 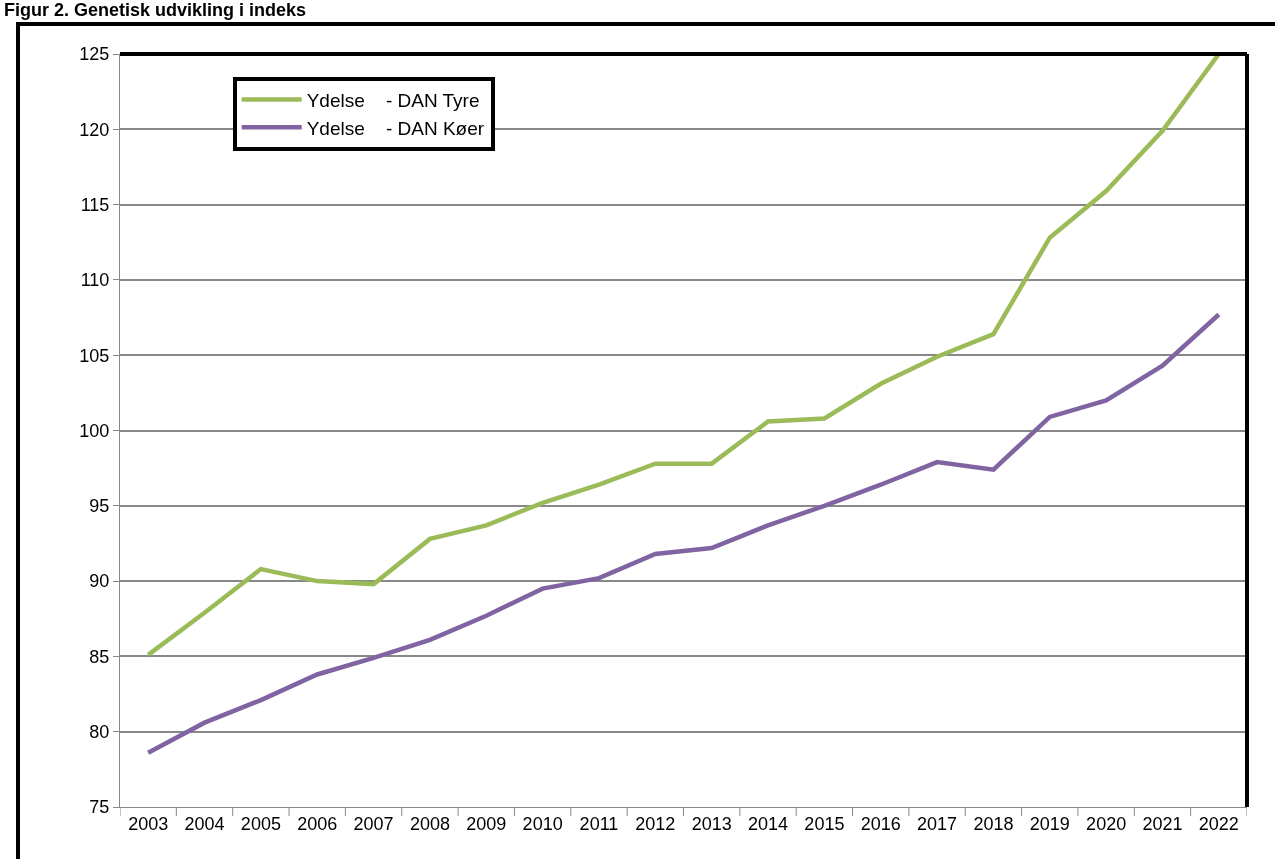 What do you see at coordinates (155, 10) in the screenshot?
I see `chart-title: Figur 2. Genetisk udvikling i indeks` at bounding box center [155, 10].